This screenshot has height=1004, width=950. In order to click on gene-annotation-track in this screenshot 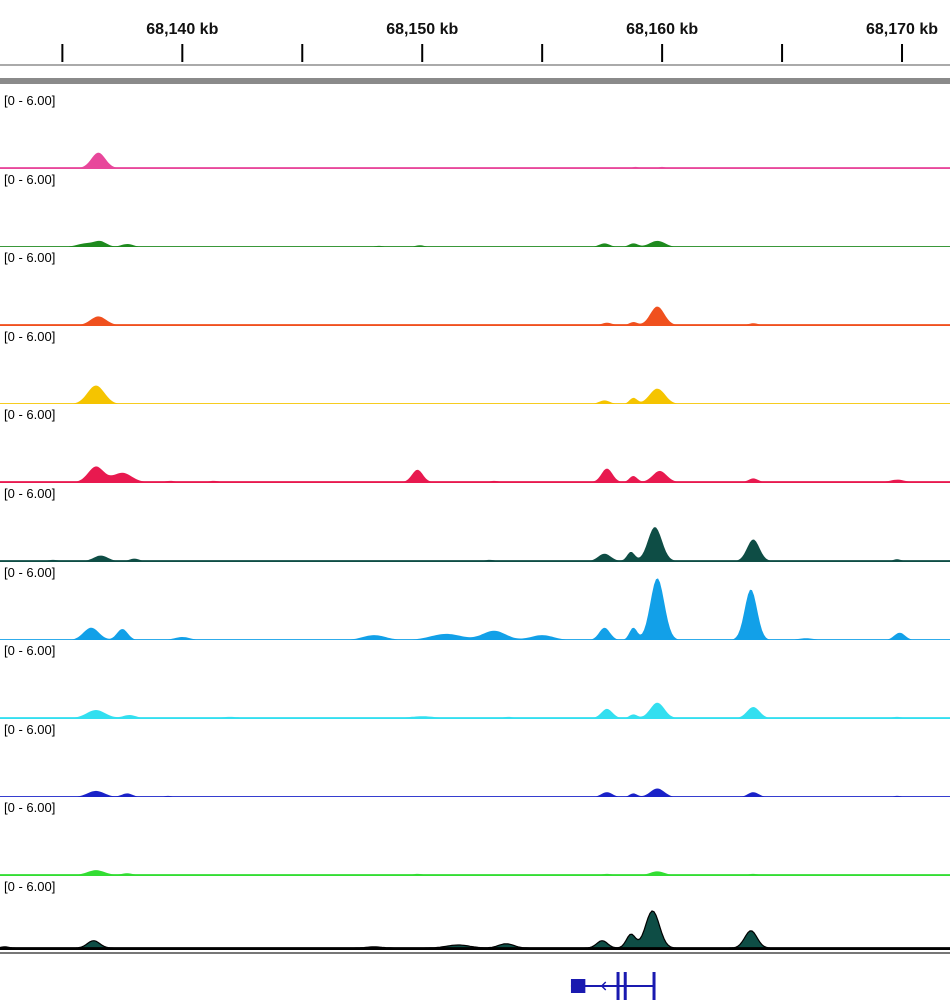, I will do `click(475, 983)`.